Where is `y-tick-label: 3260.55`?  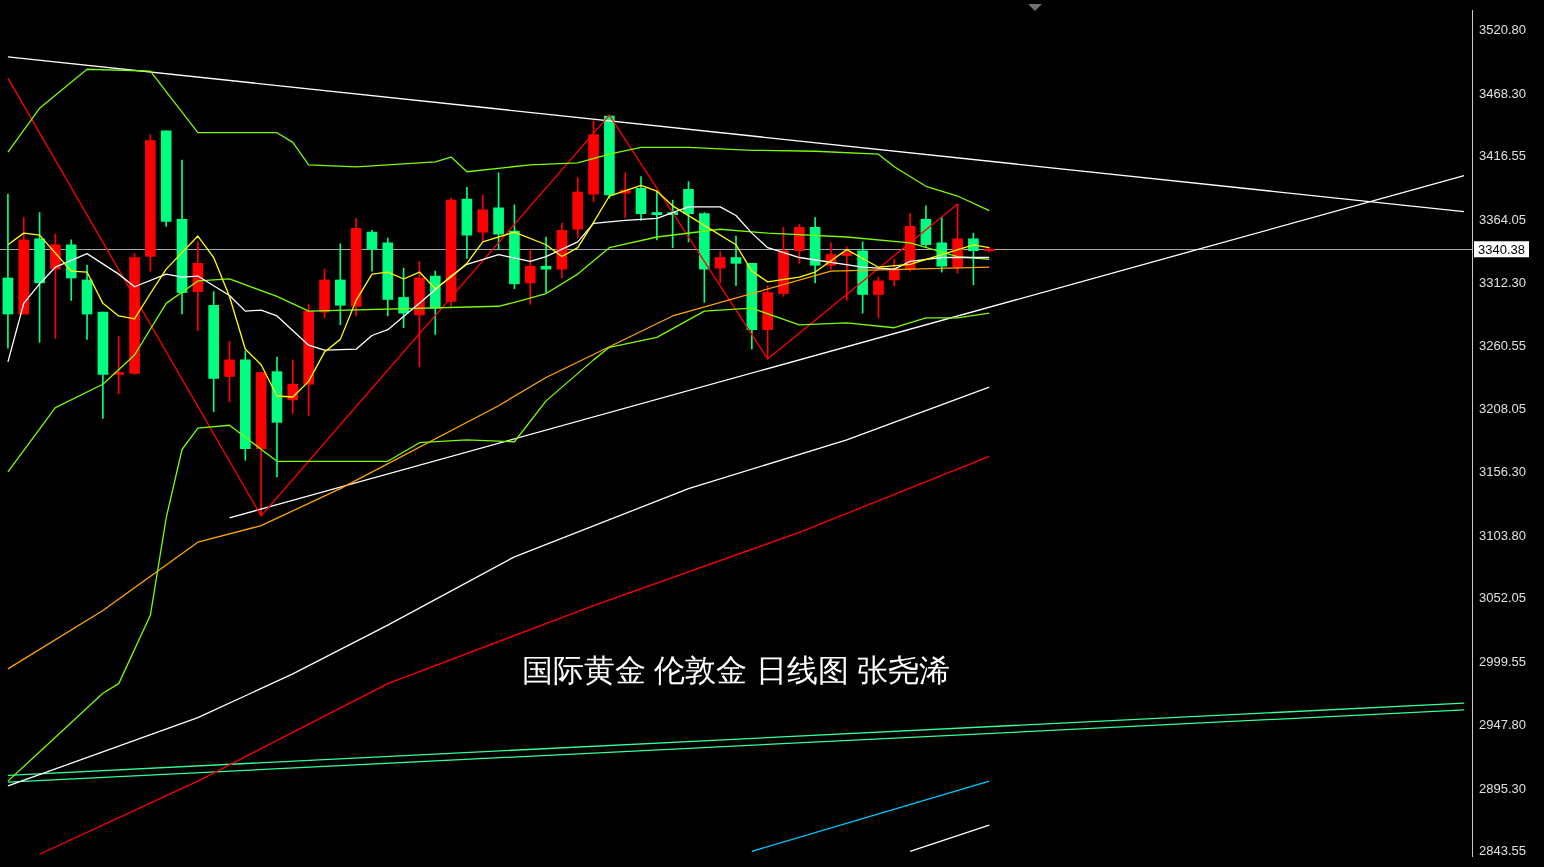 y-tick-label: 3260.55 is located at coordinates (1502, 345).